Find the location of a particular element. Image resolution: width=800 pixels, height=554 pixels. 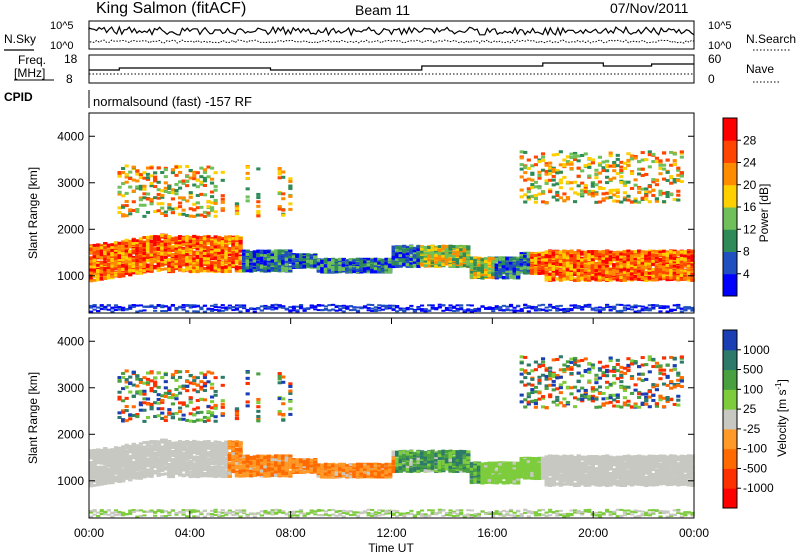

cpid-label: CPID is located at coordinates (18, 97).